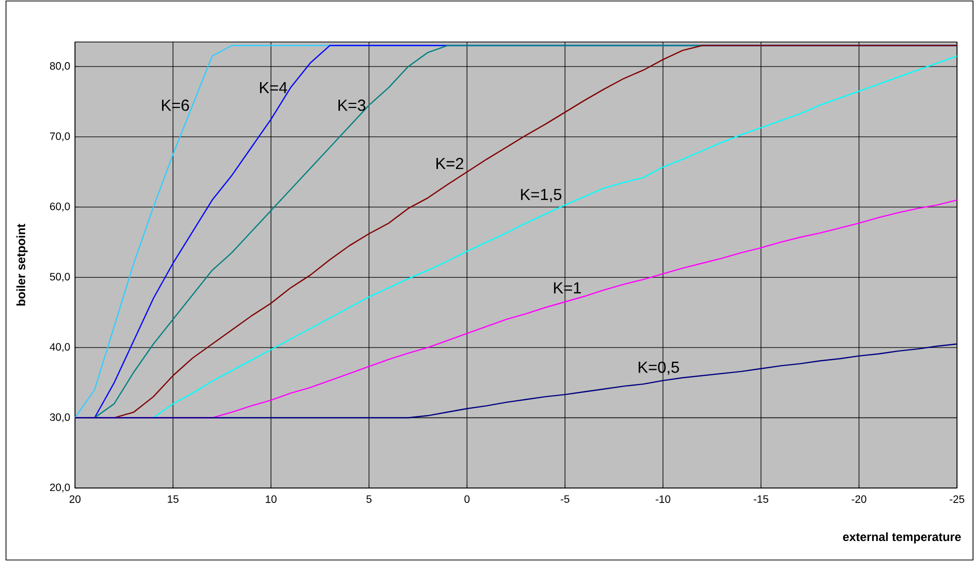 This screenshot has width=974, height=562. I want to click on x-tick-label: -25, so click(957, 499).